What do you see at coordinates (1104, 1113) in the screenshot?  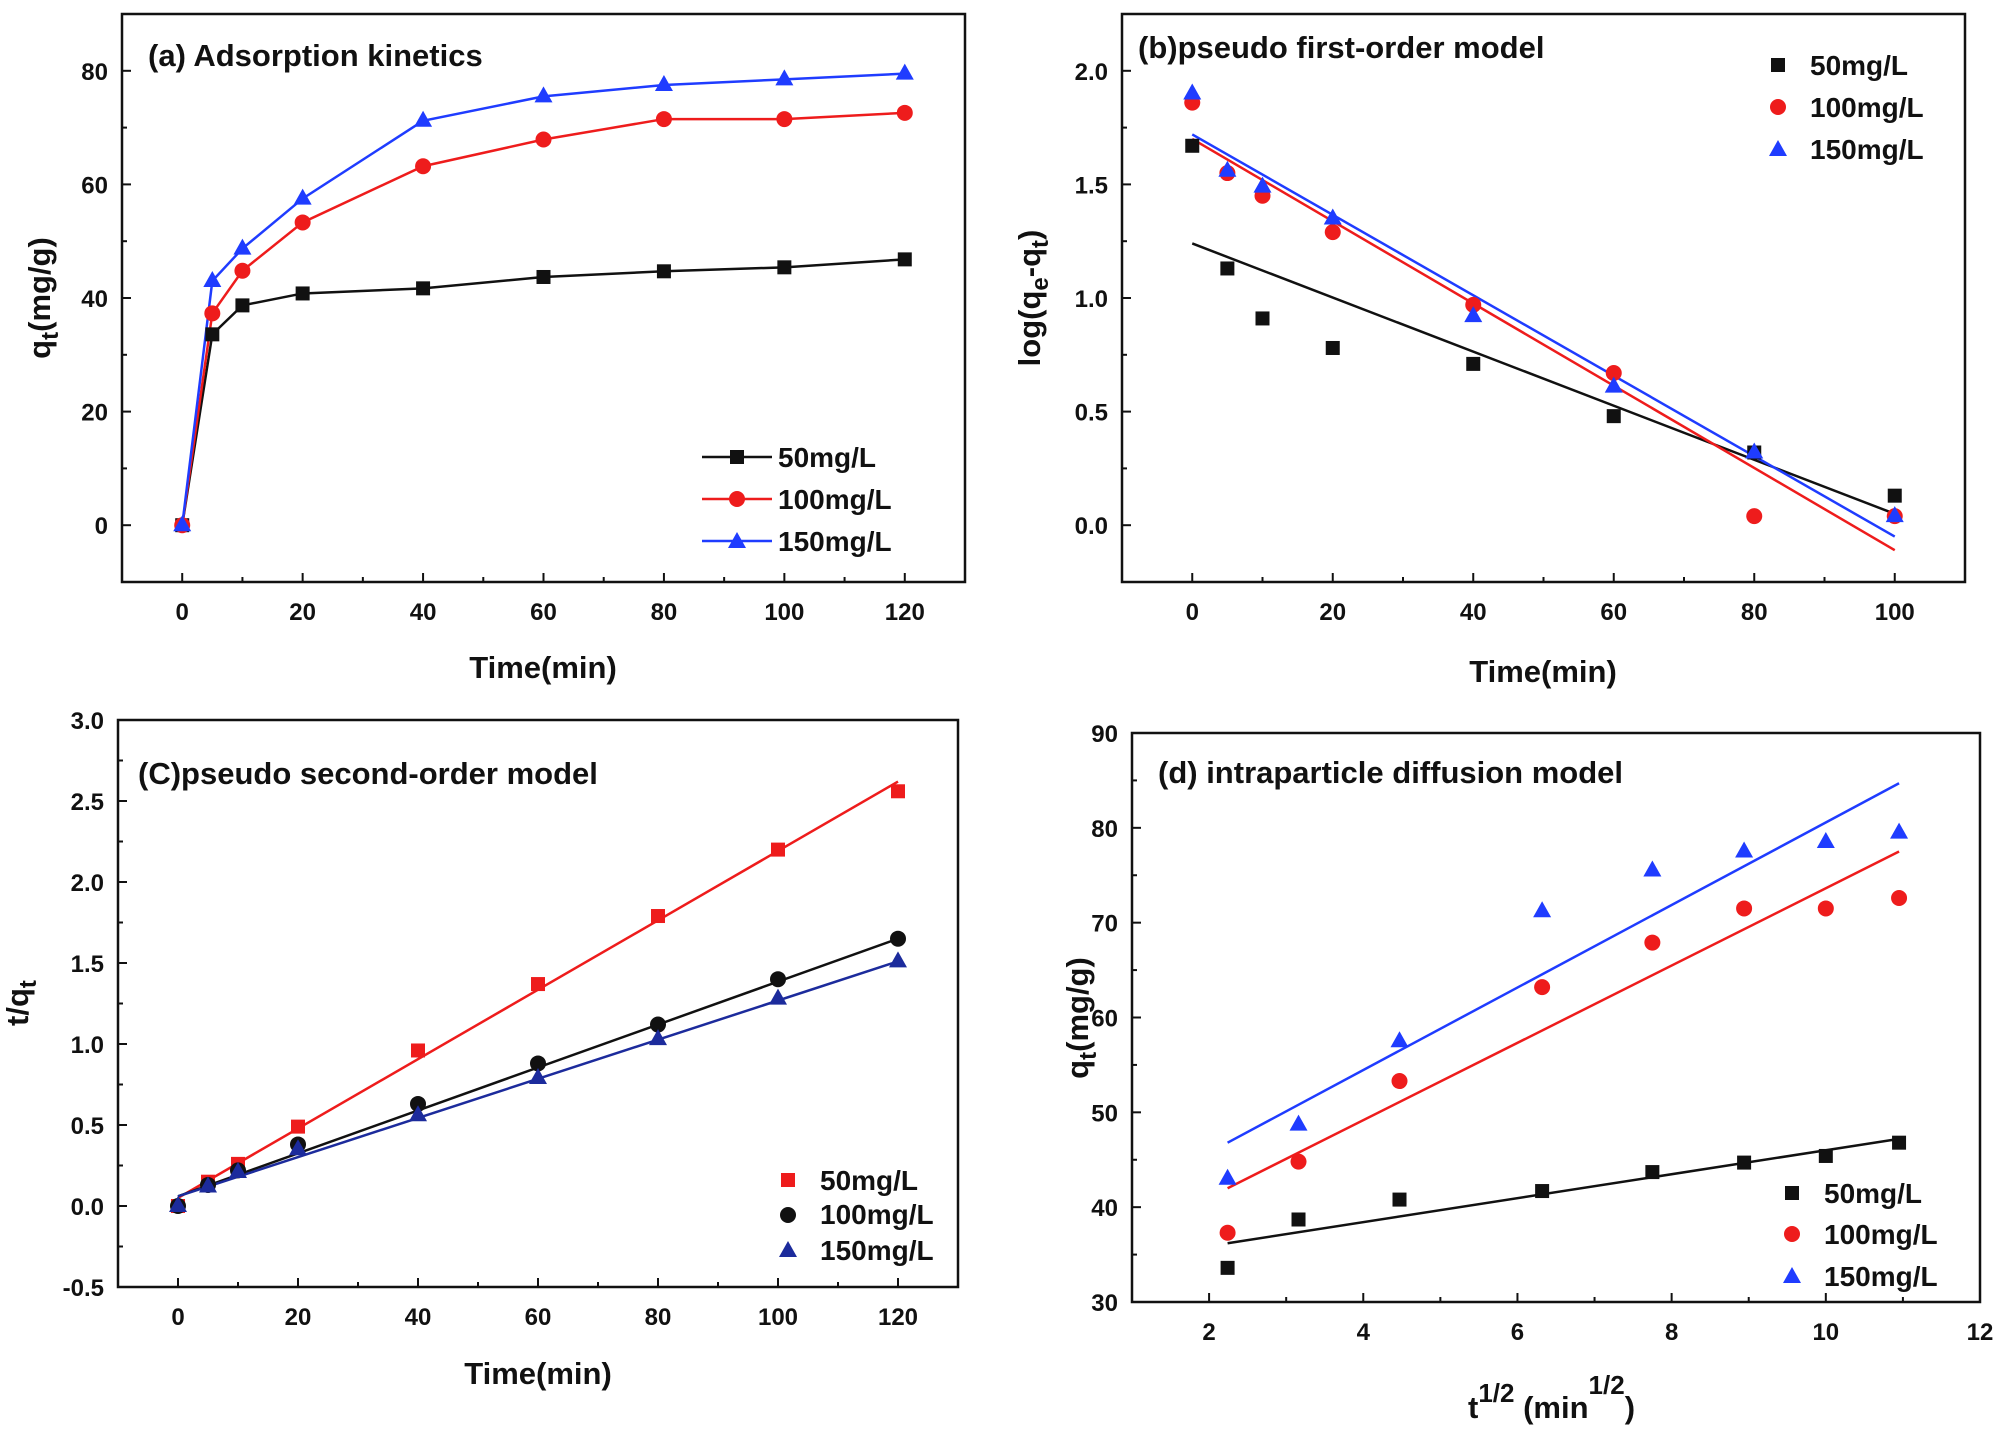 I see `y-tick-label: 50` at bounding box center [1104, 1113].